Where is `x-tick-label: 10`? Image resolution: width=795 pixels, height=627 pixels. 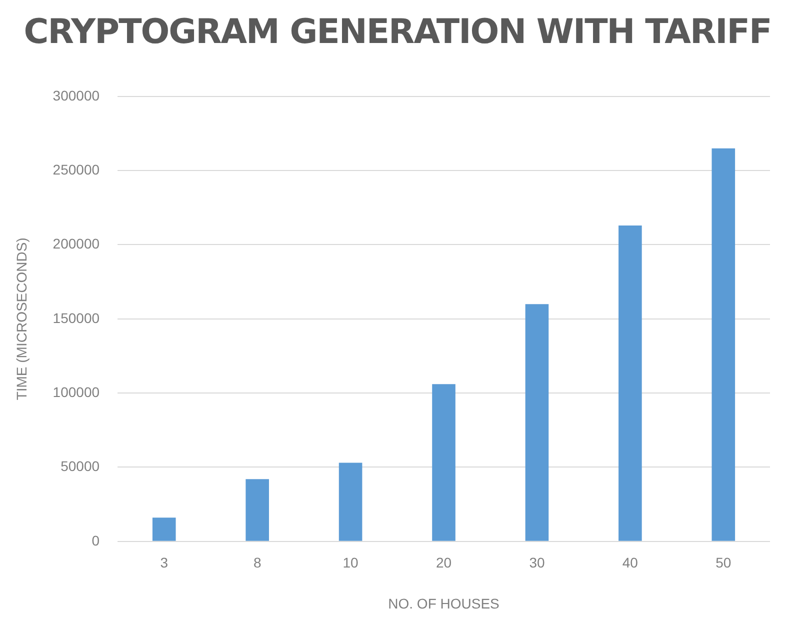 x-tick-label: 10 is located at coordinates (350, 562).